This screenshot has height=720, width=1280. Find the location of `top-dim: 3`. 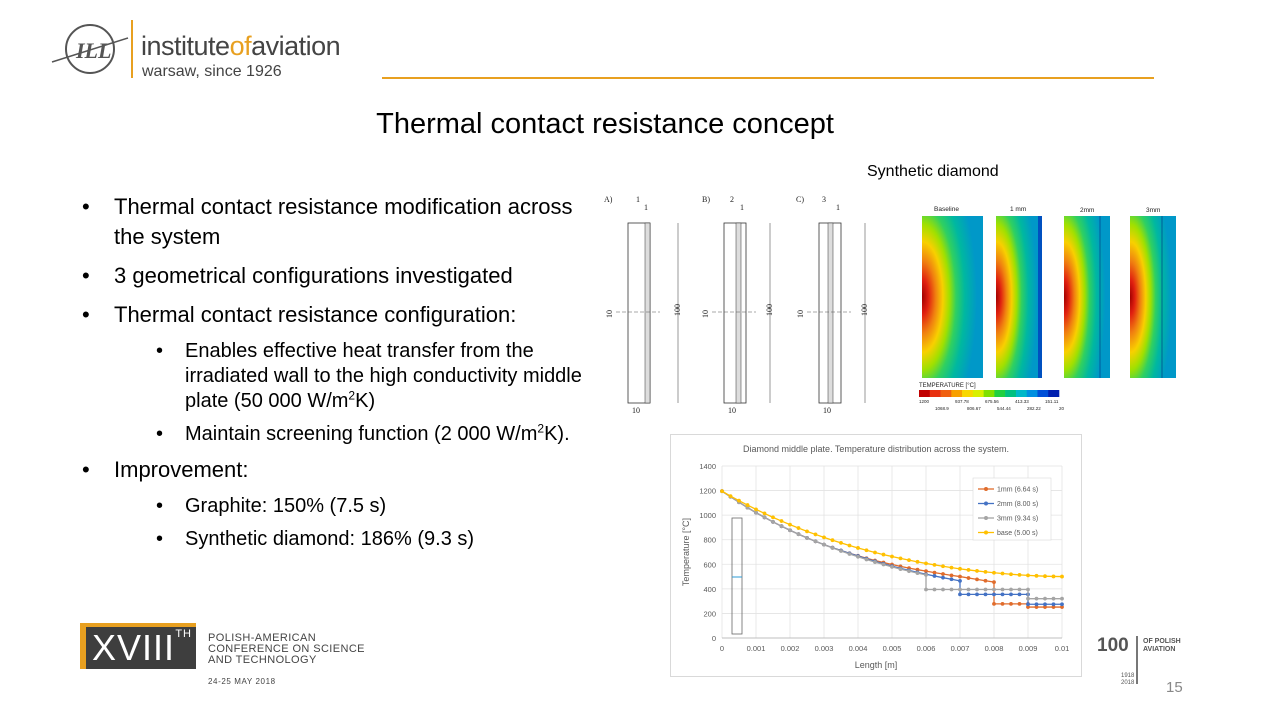

top-dim: 3 is located at coordinates (824, 199).